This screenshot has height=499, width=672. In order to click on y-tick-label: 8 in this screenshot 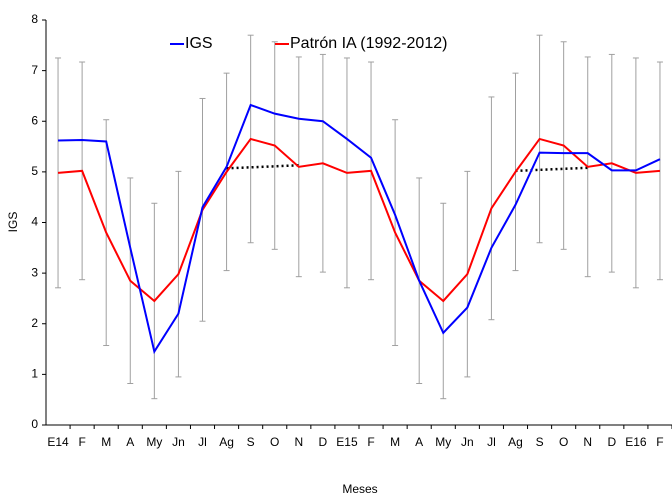, I will do `click(34, 19)`.